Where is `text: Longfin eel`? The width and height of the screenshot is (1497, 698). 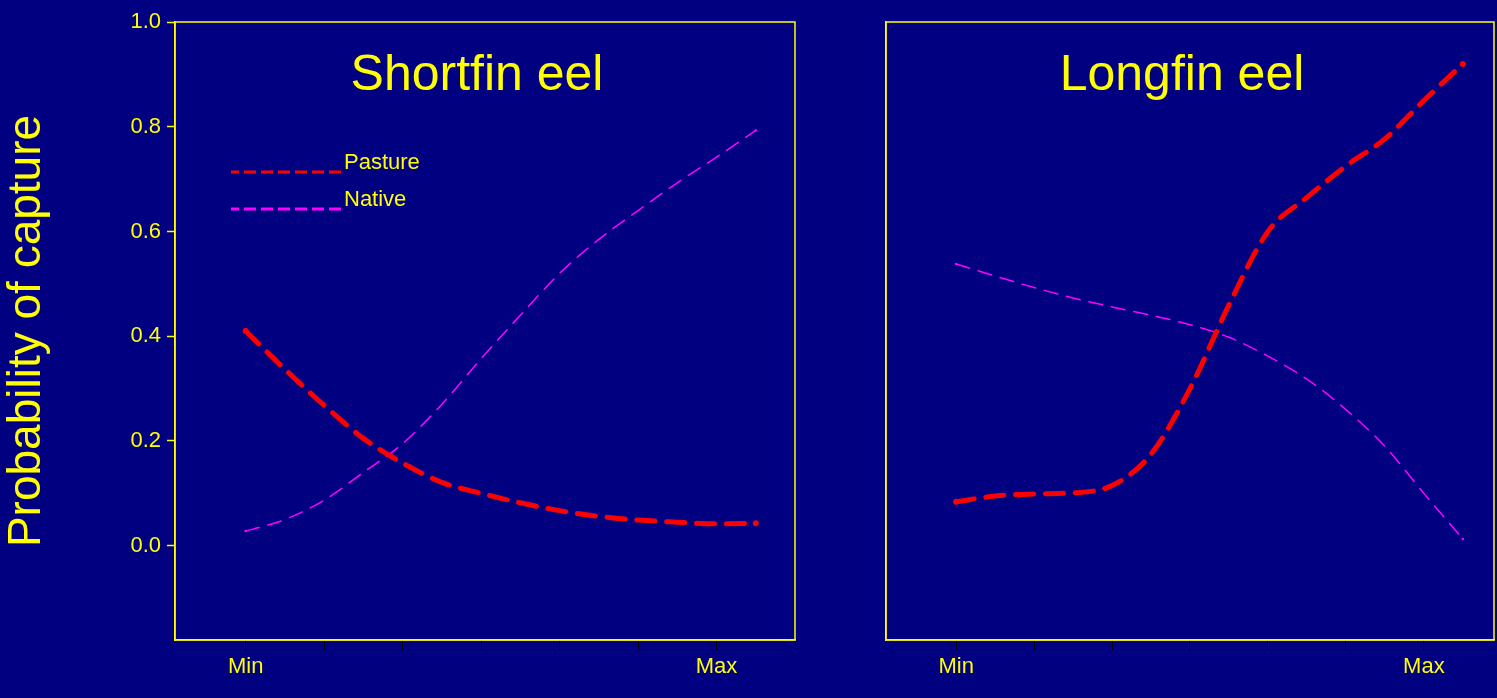
text: Longfin eel is located at coordinates (1182, 72).